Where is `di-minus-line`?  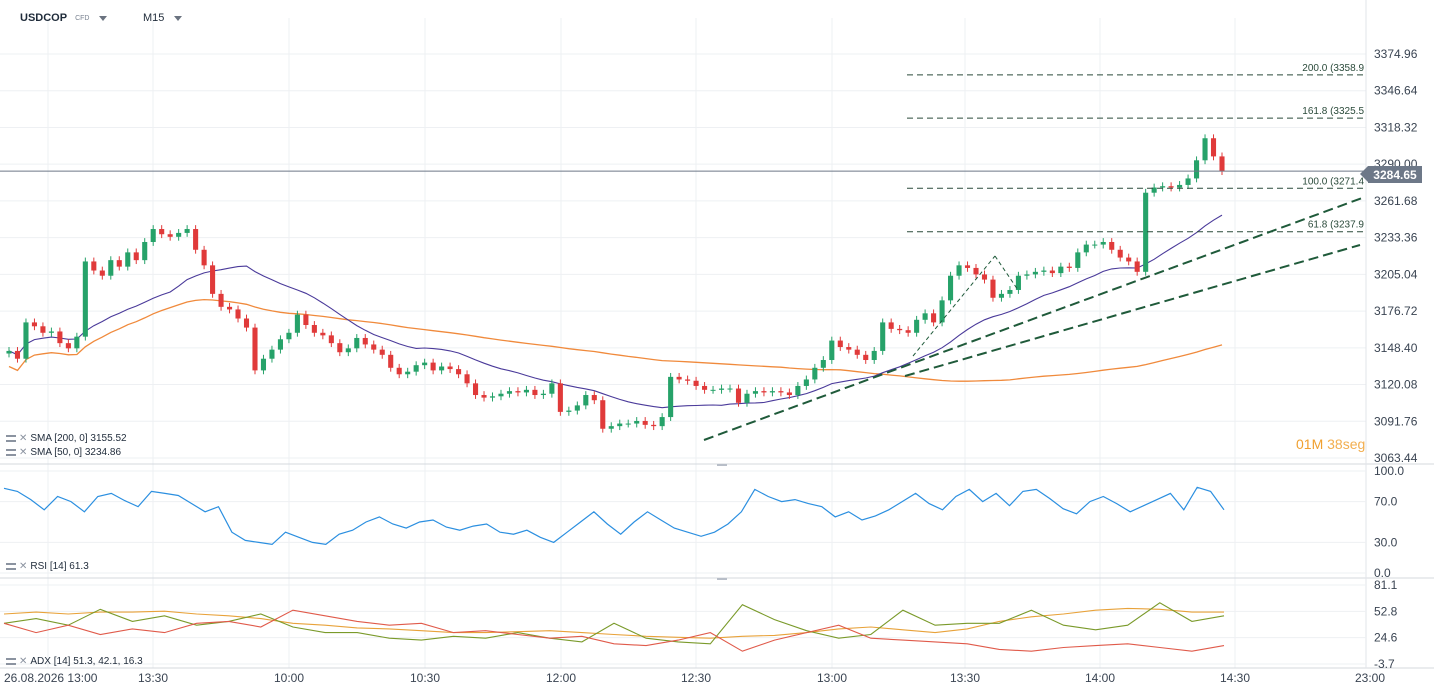 di-minus-line is located at coordinates (614, 630).